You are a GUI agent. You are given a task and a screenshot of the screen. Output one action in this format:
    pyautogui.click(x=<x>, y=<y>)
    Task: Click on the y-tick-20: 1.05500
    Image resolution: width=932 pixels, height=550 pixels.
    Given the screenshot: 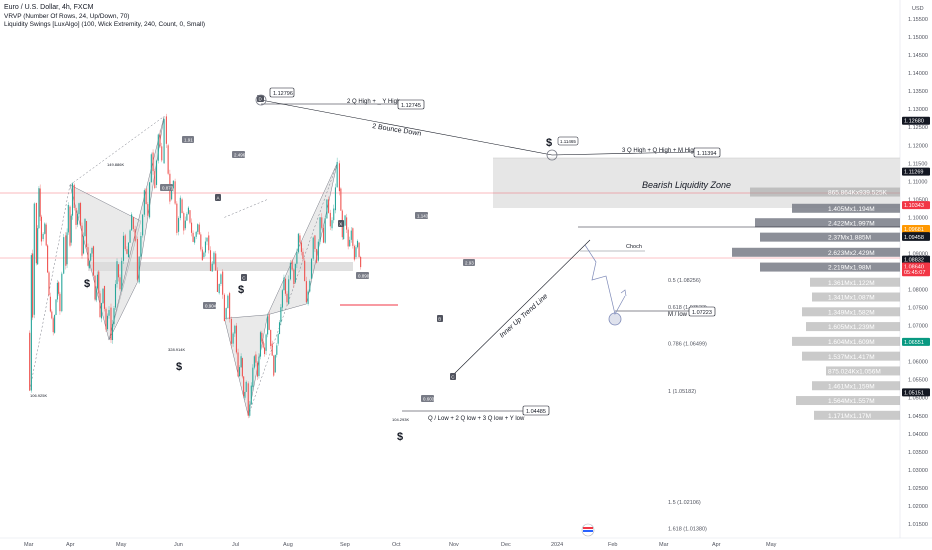 What is the action you would take?
    pyautogui.click(x=918, y=381)
    